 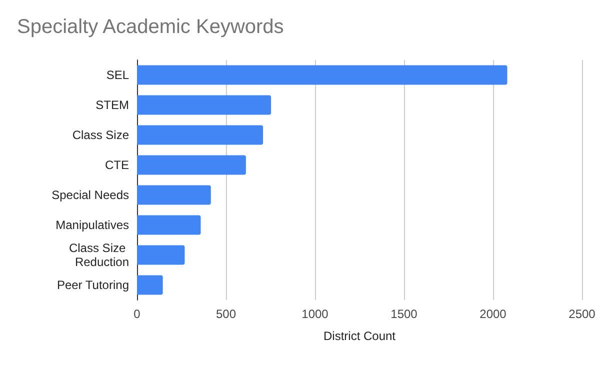 What do you see at coordinates (118, 75) in the screenshot?
I see `y-tick-label: SEL` at bounding box center [118, 75].